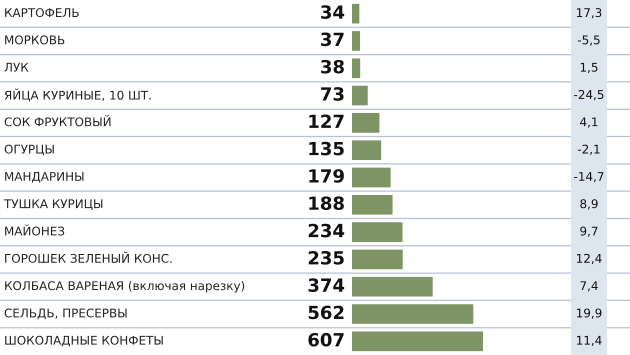  What do you see at coordinates (589, 149) in the screenshot?
I see `text: -2,1` at bounding box center [589, 149].